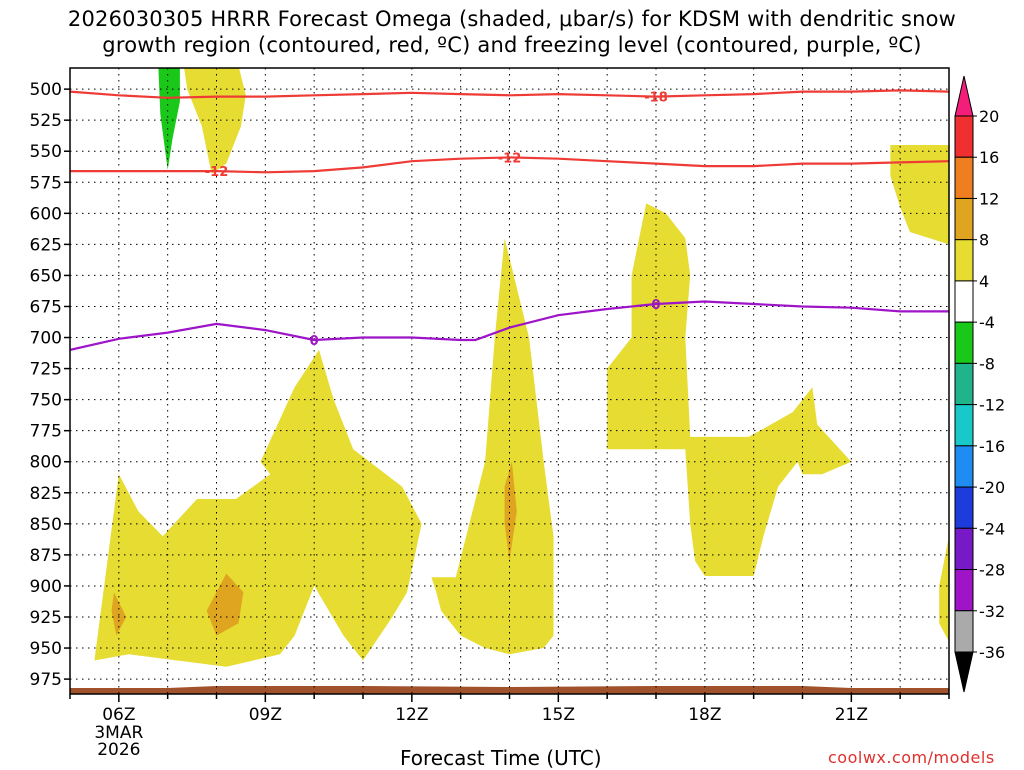 The height and width of the screenshot is (770, 1024). What do you see at coordinates (46, 432) in the screenshot?
I see `y-tick-label: 775` at bounding box center [46, 432].